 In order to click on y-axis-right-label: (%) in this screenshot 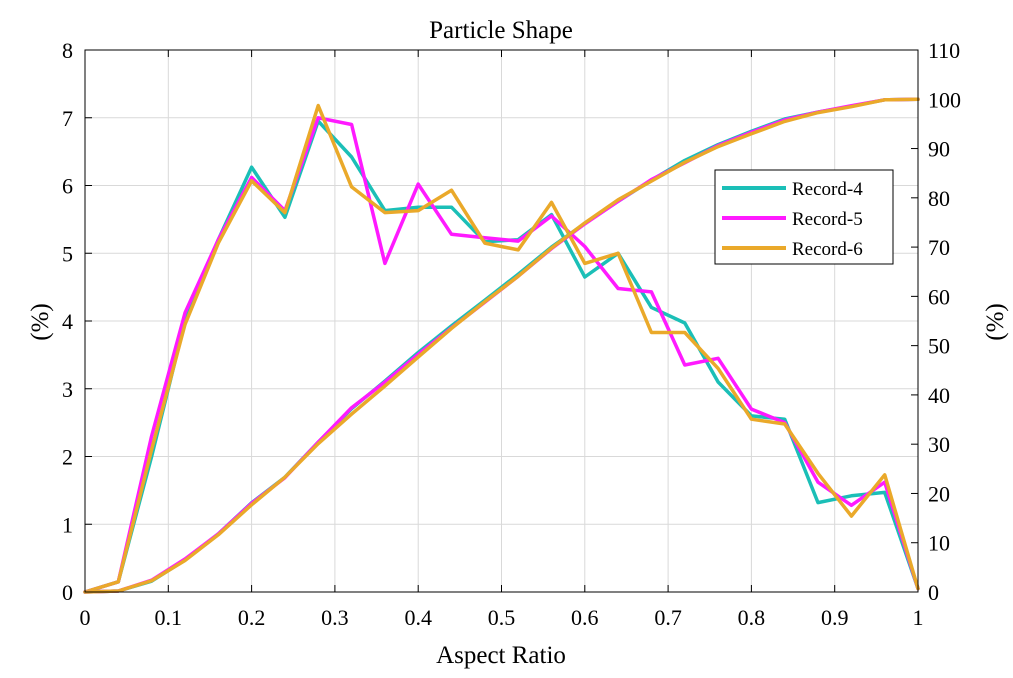, I will do `click(995, 321)`.